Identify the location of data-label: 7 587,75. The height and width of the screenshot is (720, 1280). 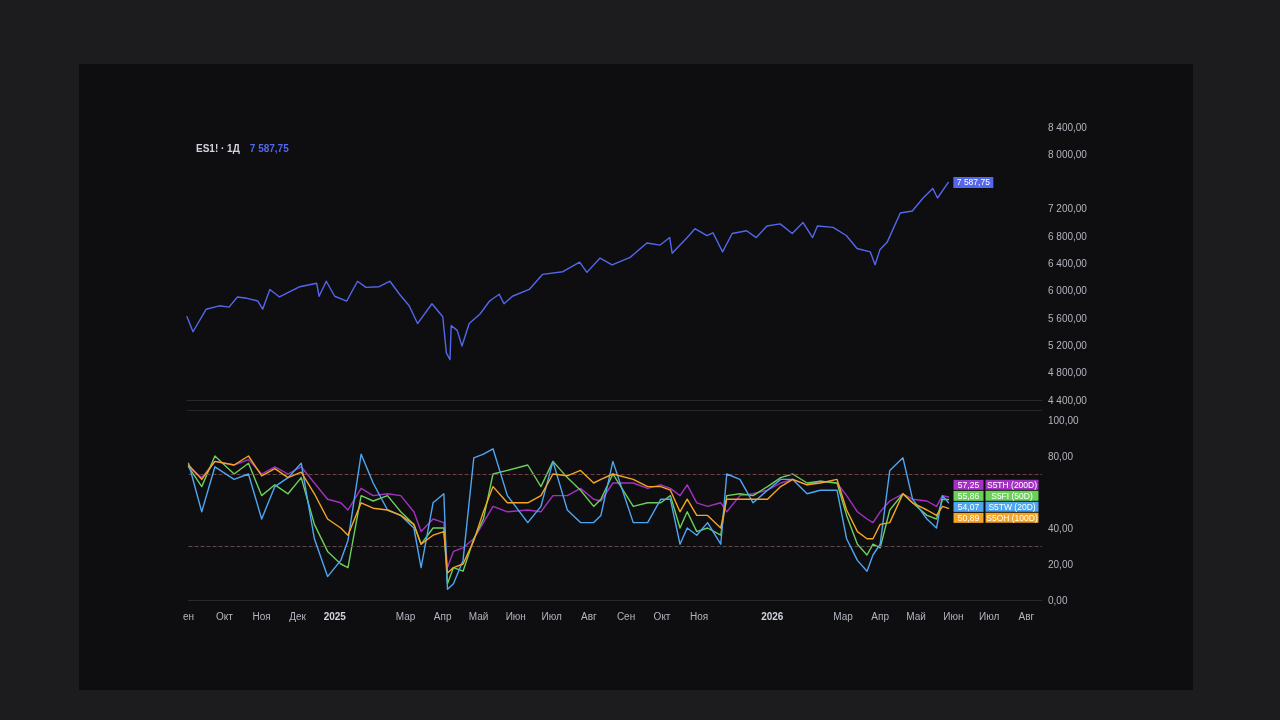
(973, 182).